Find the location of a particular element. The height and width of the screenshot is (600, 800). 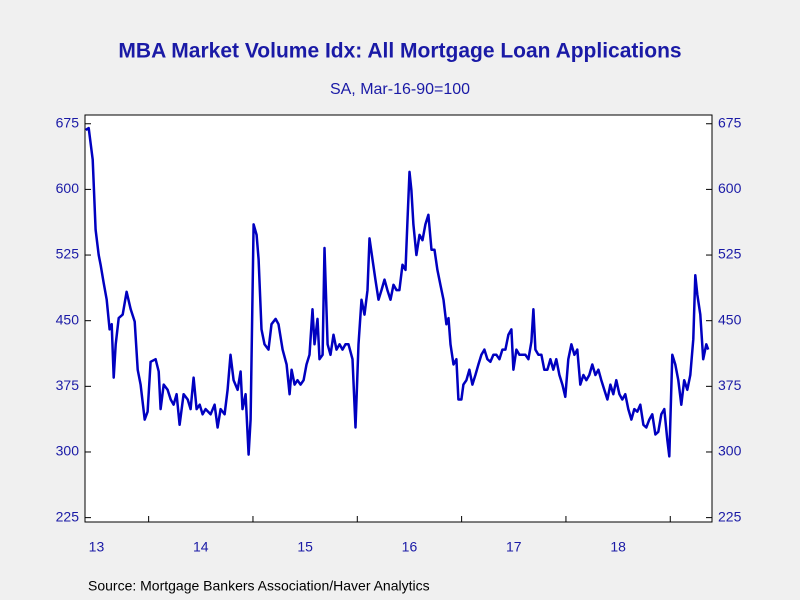

x-tick-label: 18 is located at coordinates (618, 547).